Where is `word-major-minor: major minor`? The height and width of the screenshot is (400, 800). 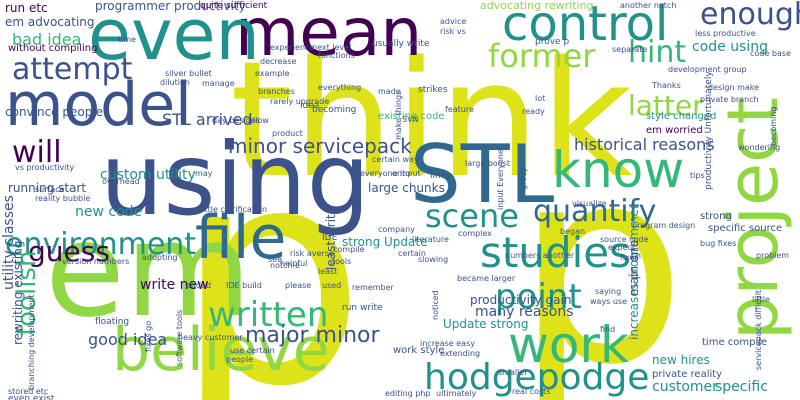
word-major-minor: major minor is located at coordinates (312, 335).